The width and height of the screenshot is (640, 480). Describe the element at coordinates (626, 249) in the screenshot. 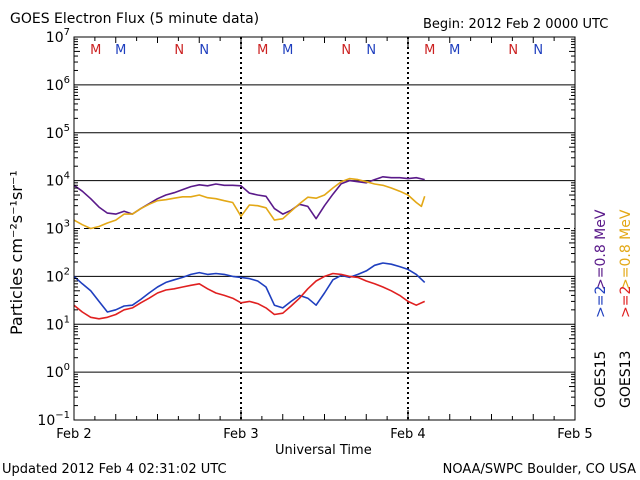

I see `legend-goes13-08: >=0.8 MeV` at that location.